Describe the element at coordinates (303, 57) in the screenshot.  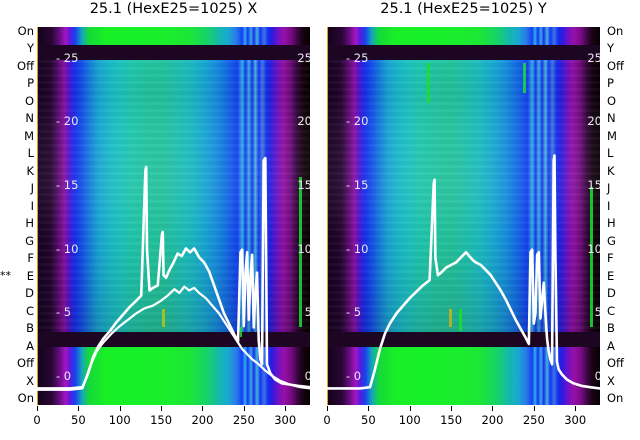
I see `y-tick-label-right-0-25: 25` at that location.